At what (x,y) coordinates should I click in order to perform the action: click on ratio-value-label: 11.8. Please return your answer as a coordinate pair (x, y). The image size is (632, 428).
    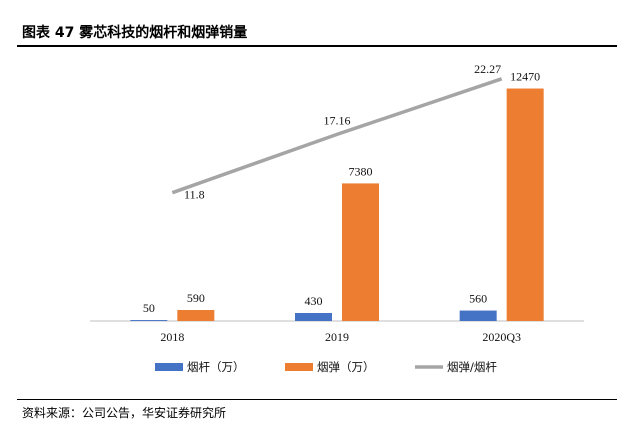
    Looking at the image, I should click on (194, 195).